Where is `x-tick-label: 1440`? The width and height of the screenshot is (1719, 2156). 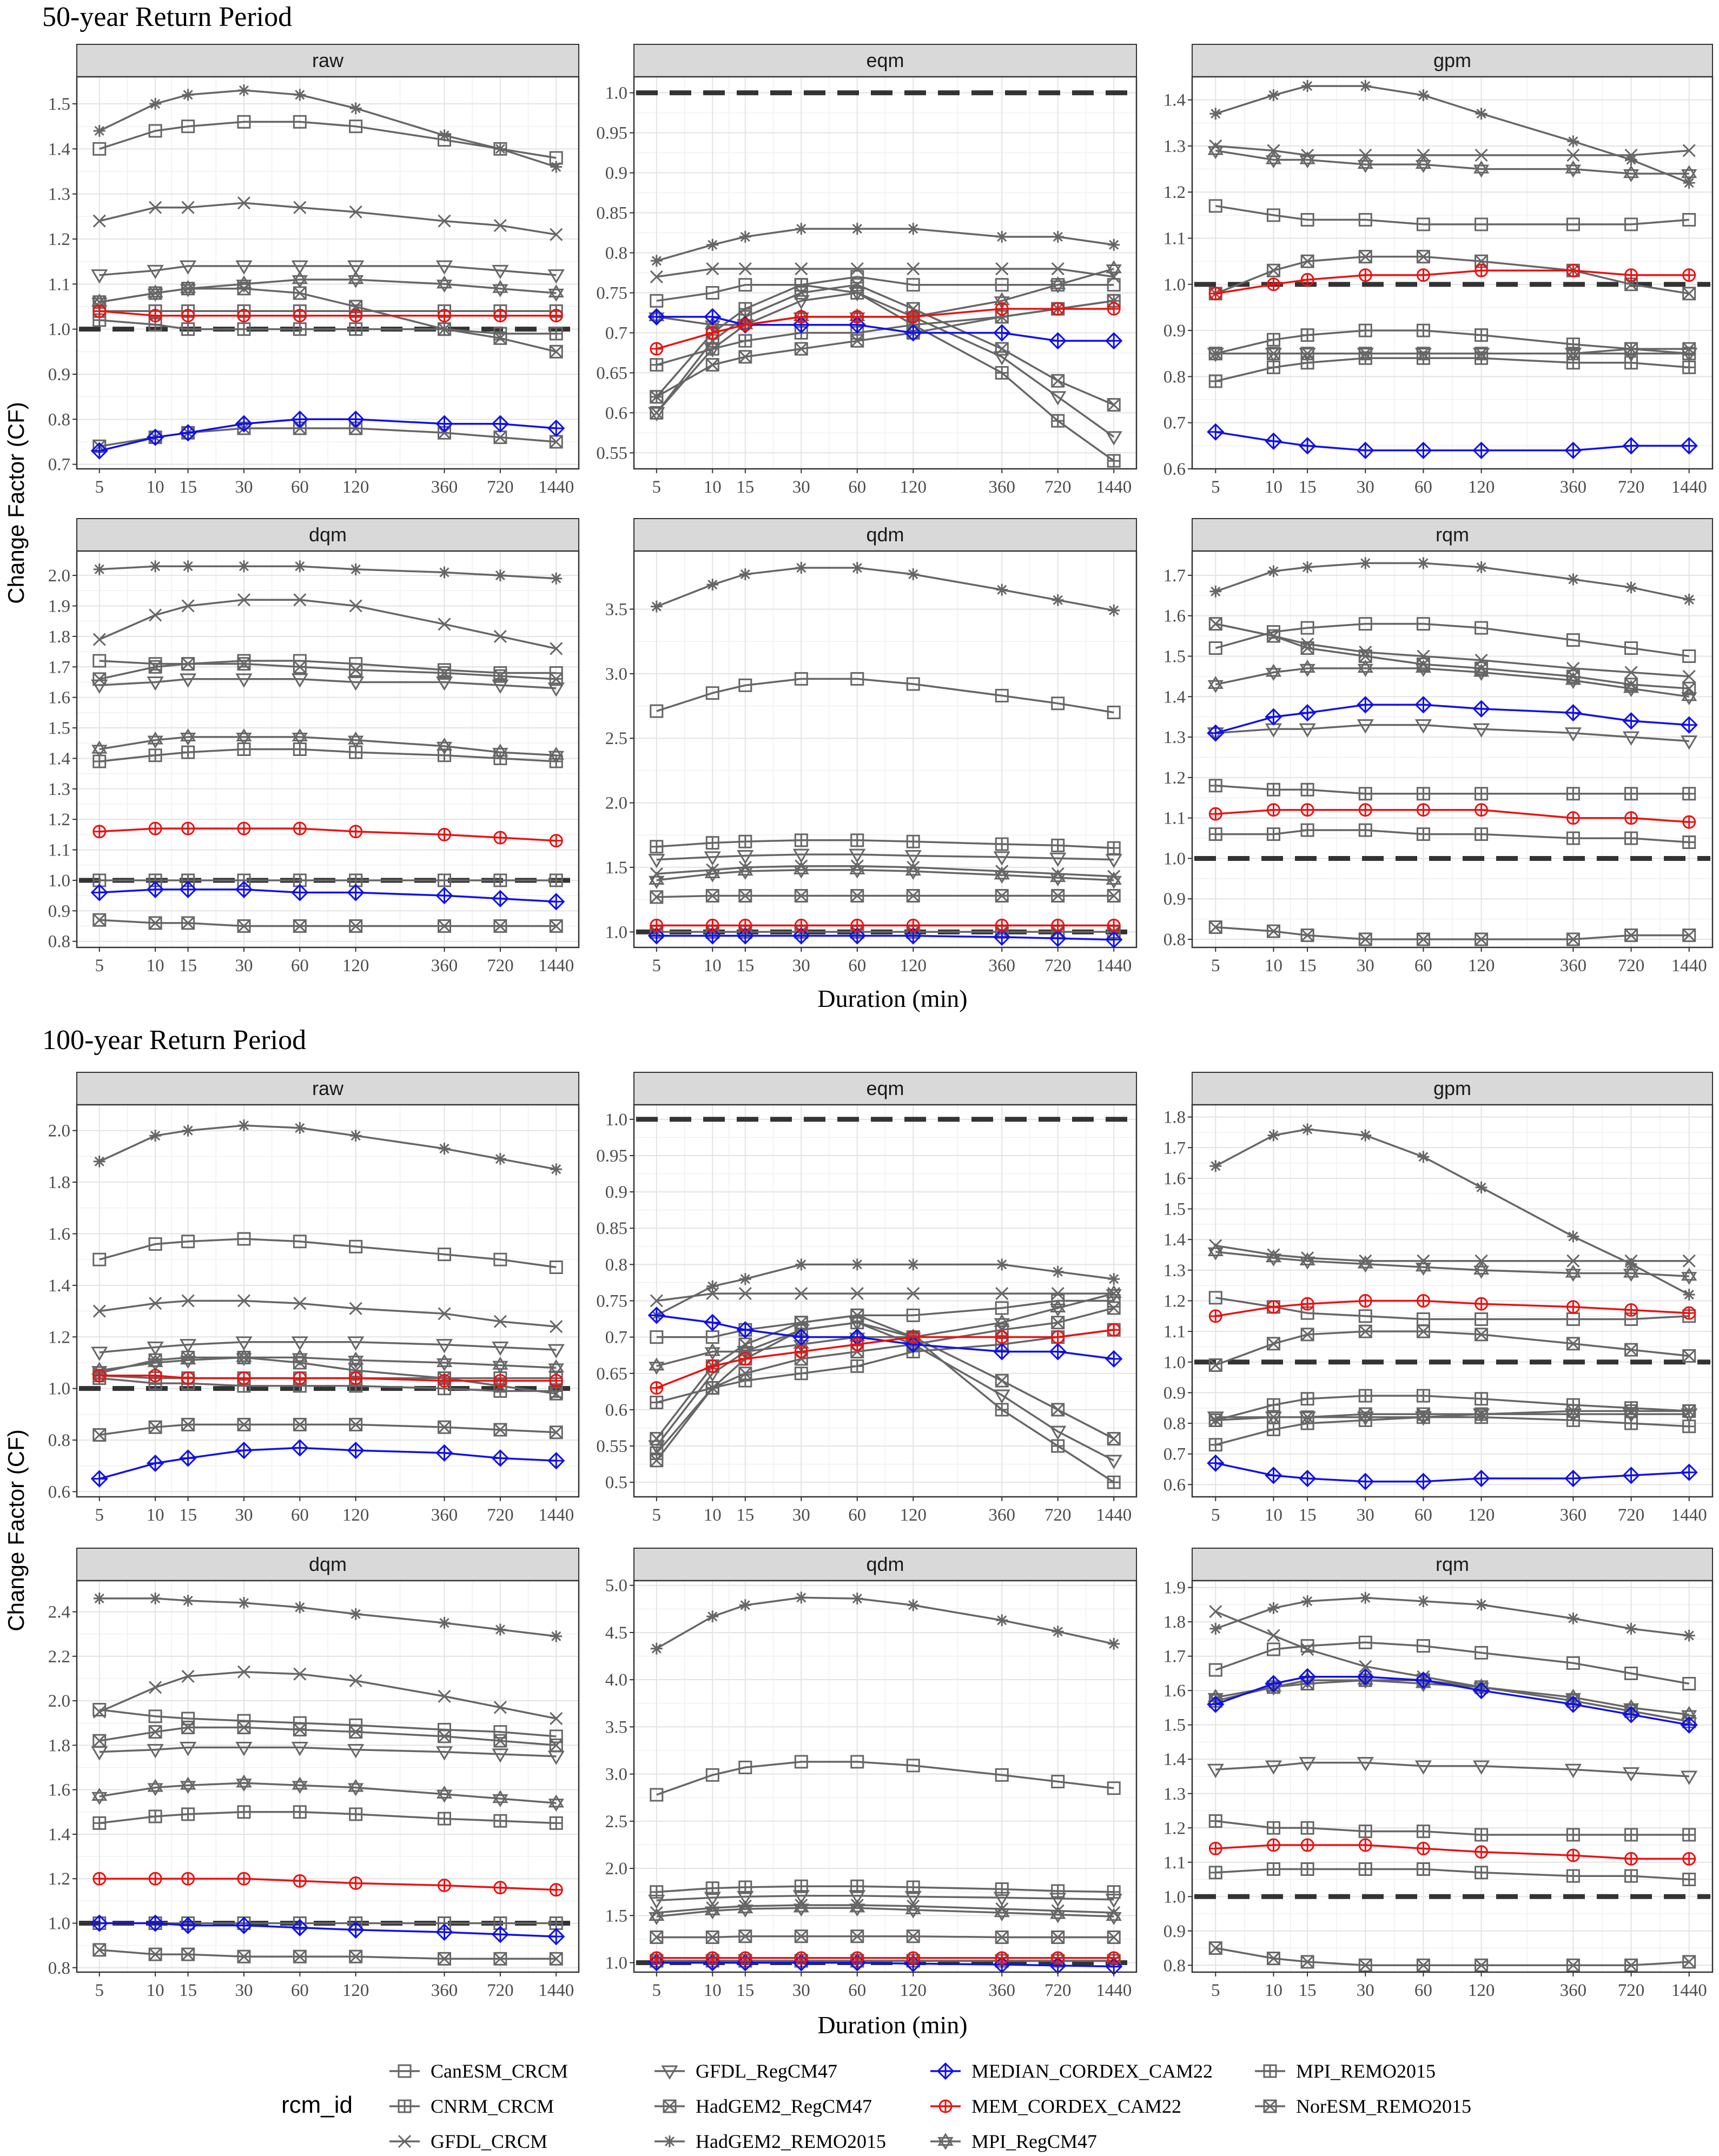 x-tick-label: 1440 is located at coordinates (1689, 487).